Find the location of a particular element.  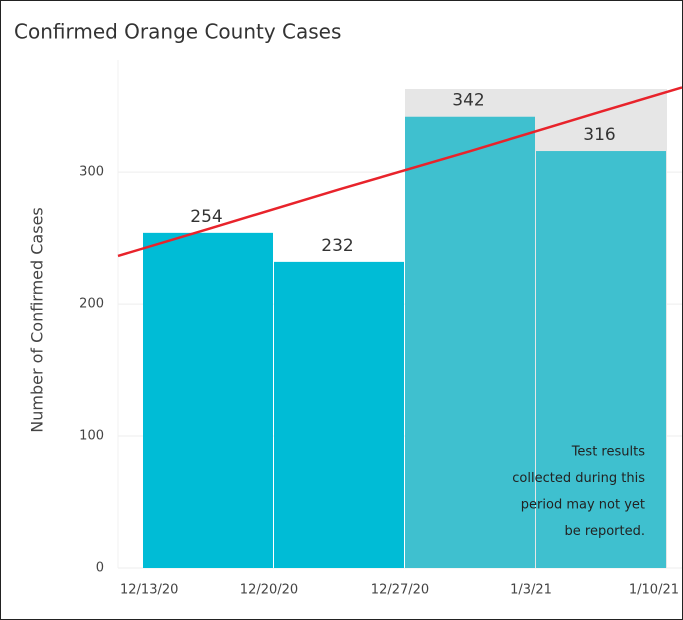

data-label: 342 is located at coordinates (468, 101).